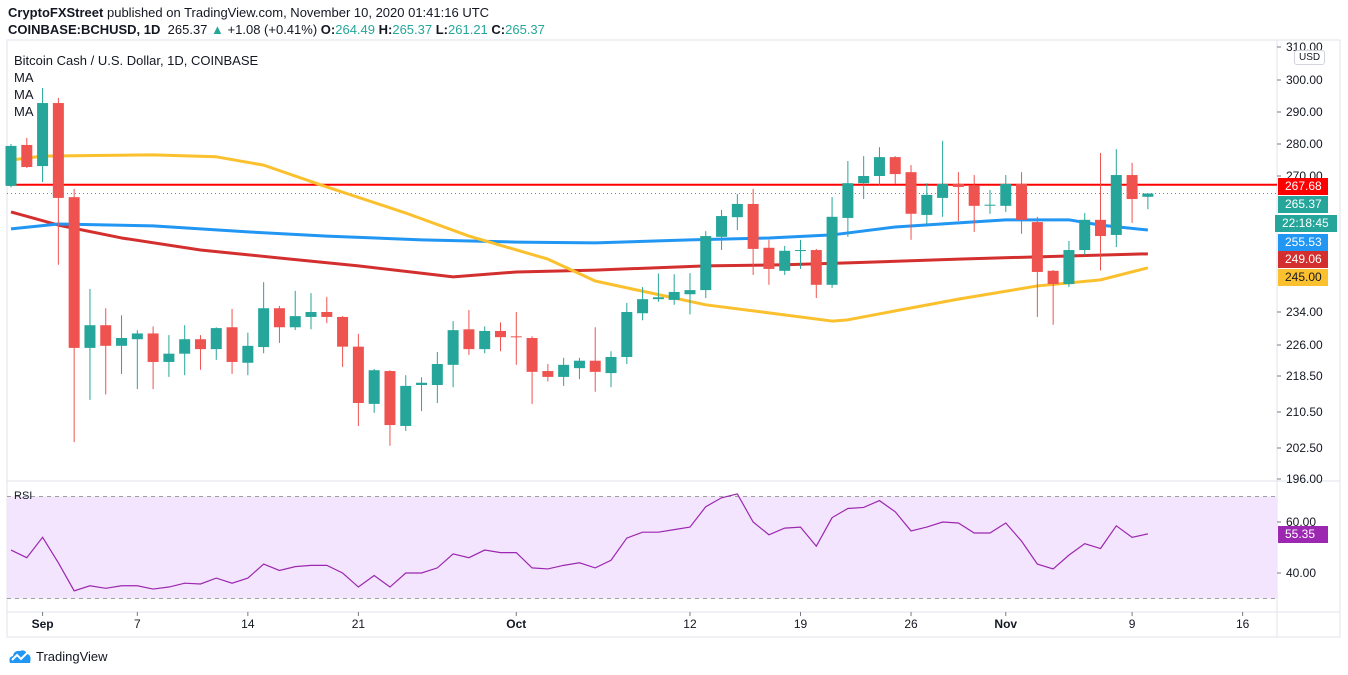 This screenshot has height=675, width=1348. I want to click on low-value: 261.21, so click(468, 29).